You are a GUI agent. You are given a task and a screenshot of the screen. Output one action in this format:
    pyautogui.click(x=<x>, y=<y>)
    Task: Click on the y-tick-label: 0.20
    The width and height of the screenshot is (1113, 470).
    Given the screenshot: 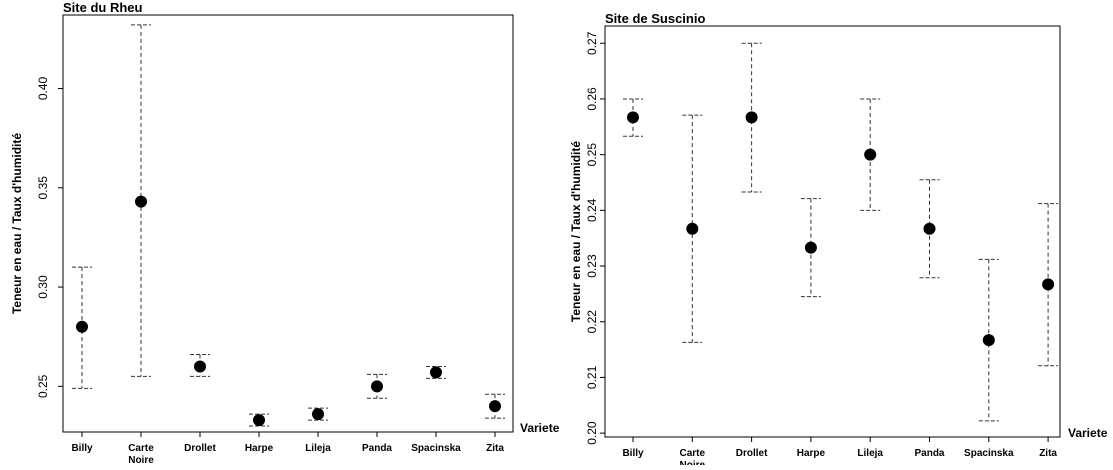 What is the action you would take?
    pyautogui.click(x=592, y=433)
    